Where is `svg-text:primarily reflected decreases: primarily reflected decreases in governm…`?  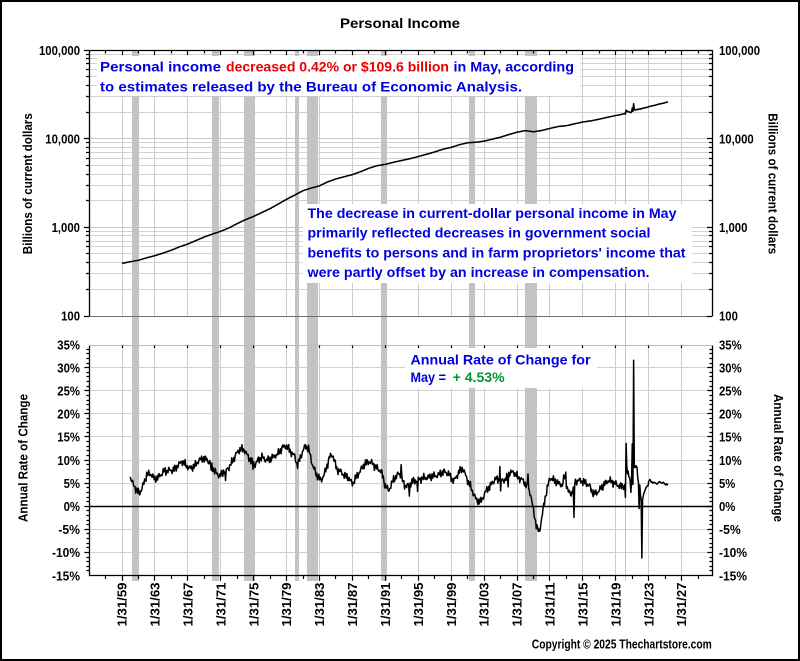
svg-text:primarily reflected decreases: primarily reflected decreases in governm… is located at coordinates (479, 233).